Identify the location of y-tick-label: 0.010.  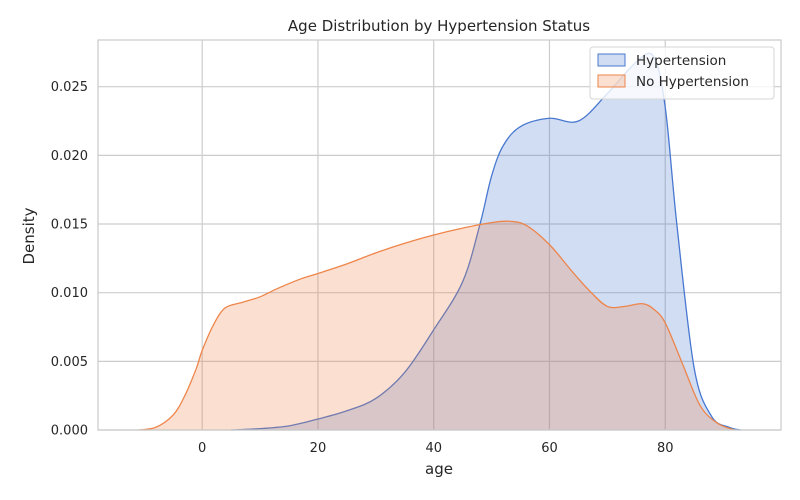
(69, 293).